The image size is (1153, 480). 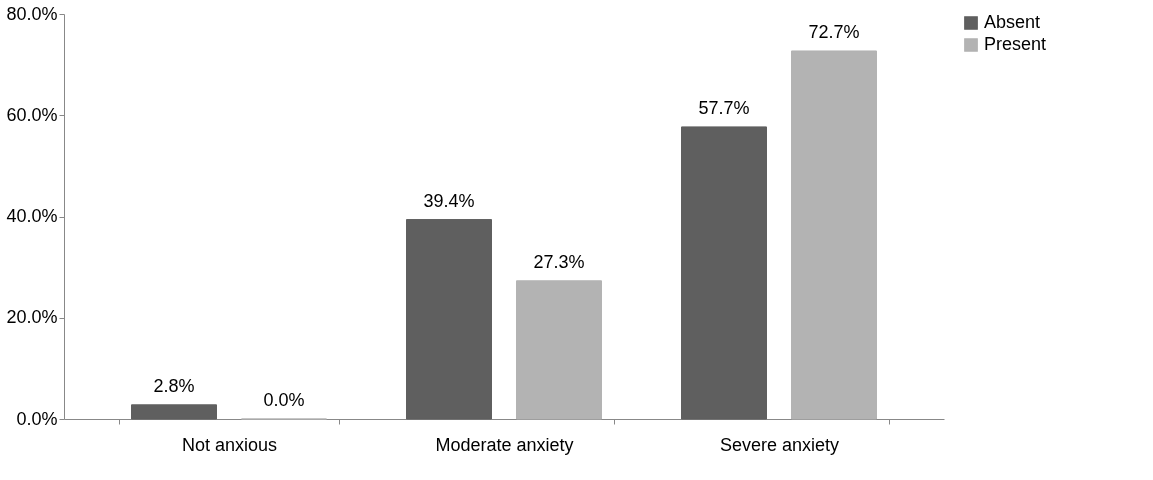 What do you see at coordinates (32, 216) in the screenshot?
I see `y-tick-label: 40.0%` at bounding box center [32, 216].